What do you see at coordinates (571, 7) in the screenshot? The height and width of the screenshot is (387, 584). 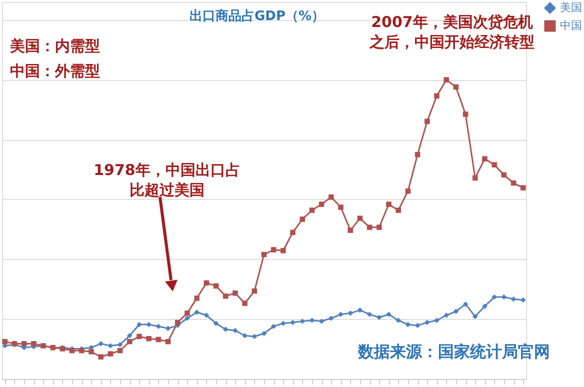 I see `legend-label: 美国` at bounding box center [571, 7].